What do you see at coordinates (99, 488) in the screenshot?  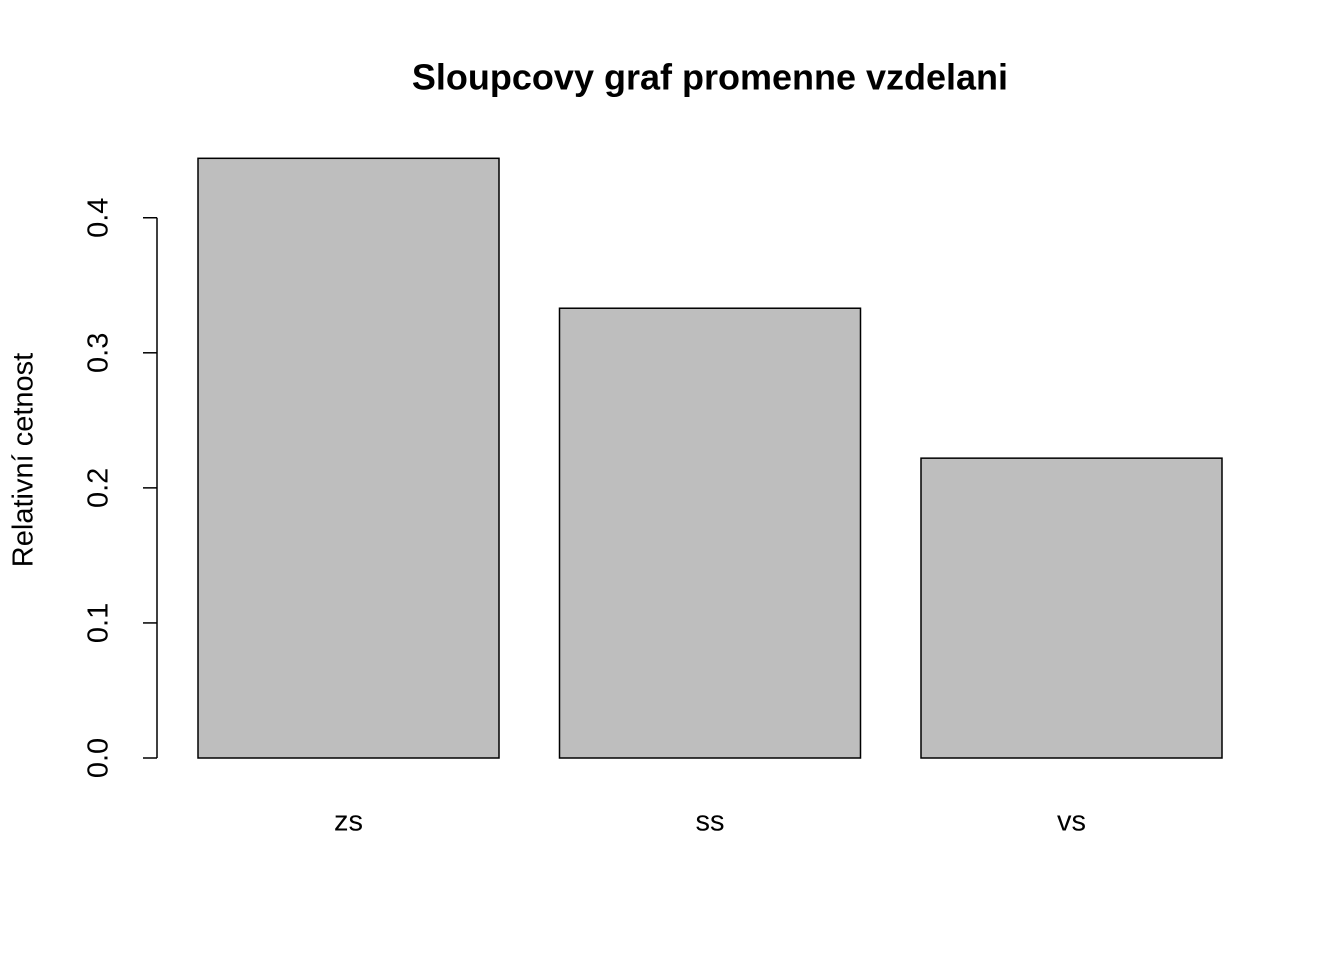 I see `y-tick-label: 0.2` at bounding box center [99, 488].